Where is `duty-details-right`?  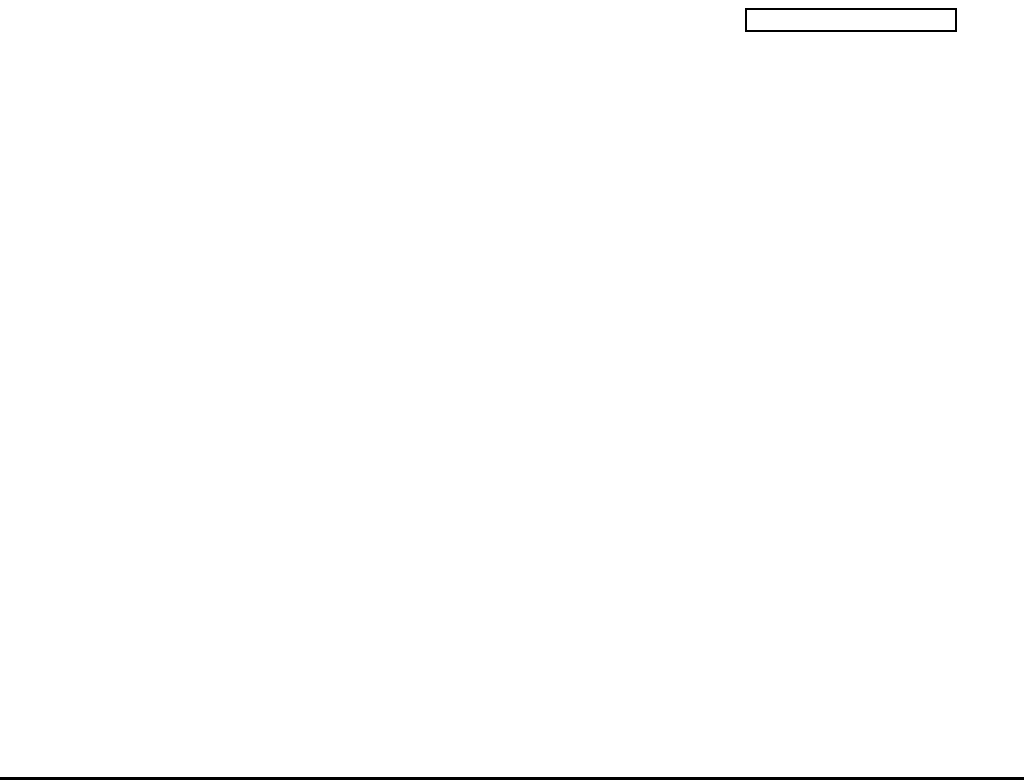
duty-details-right is located at coordinates (447, 527).